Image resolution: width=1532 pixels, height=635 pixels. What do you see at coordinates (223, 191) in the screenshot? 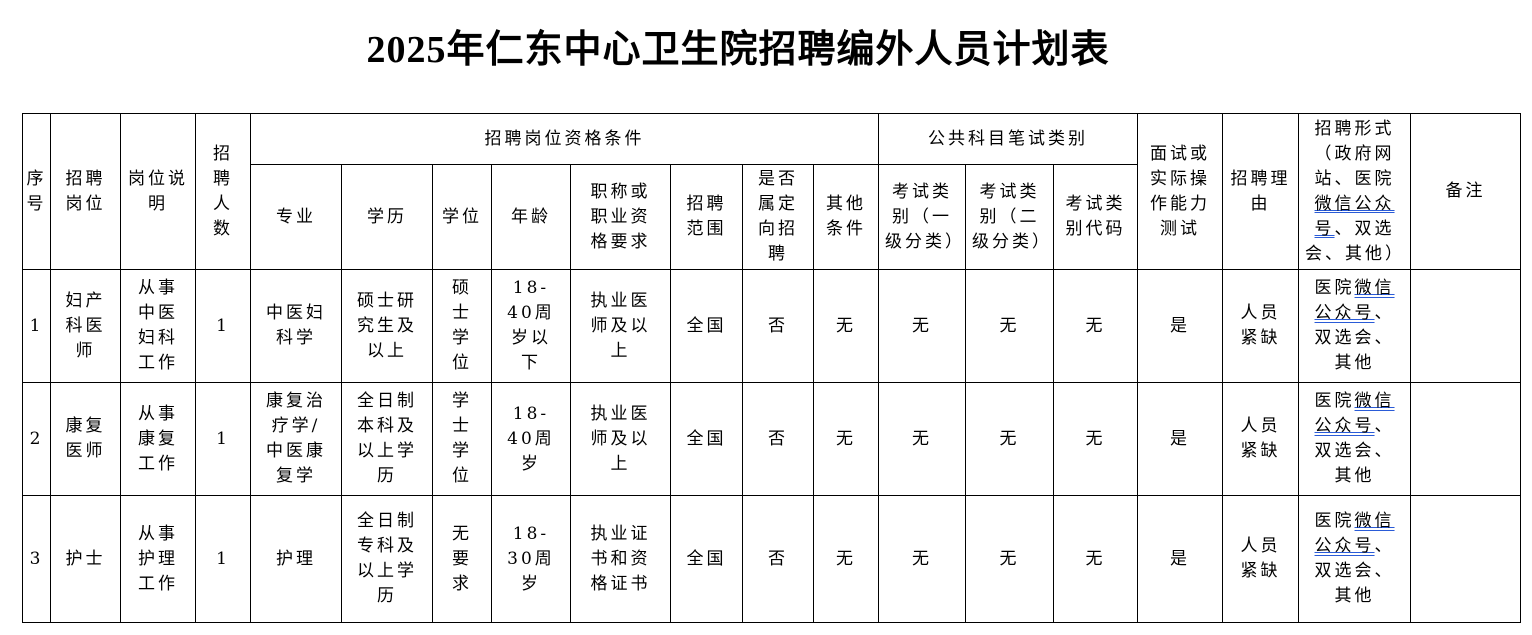
I see `header-count: 招聘人数` at bounding box center [223, 191].